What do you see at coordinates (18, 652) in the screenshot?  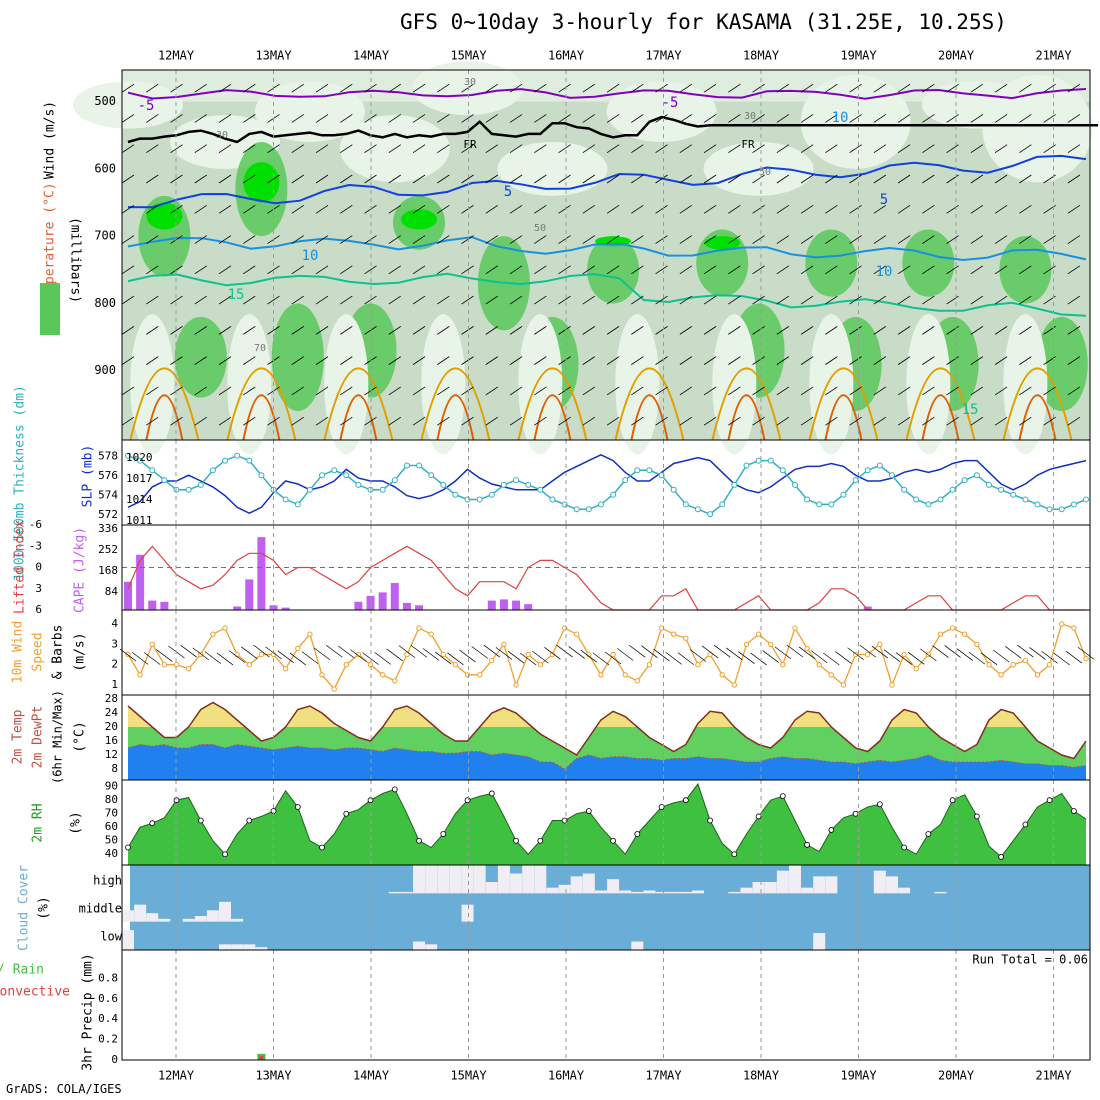 I see `ylabel-10m-wind: 10m Wind` at bounding box center [18, 652].